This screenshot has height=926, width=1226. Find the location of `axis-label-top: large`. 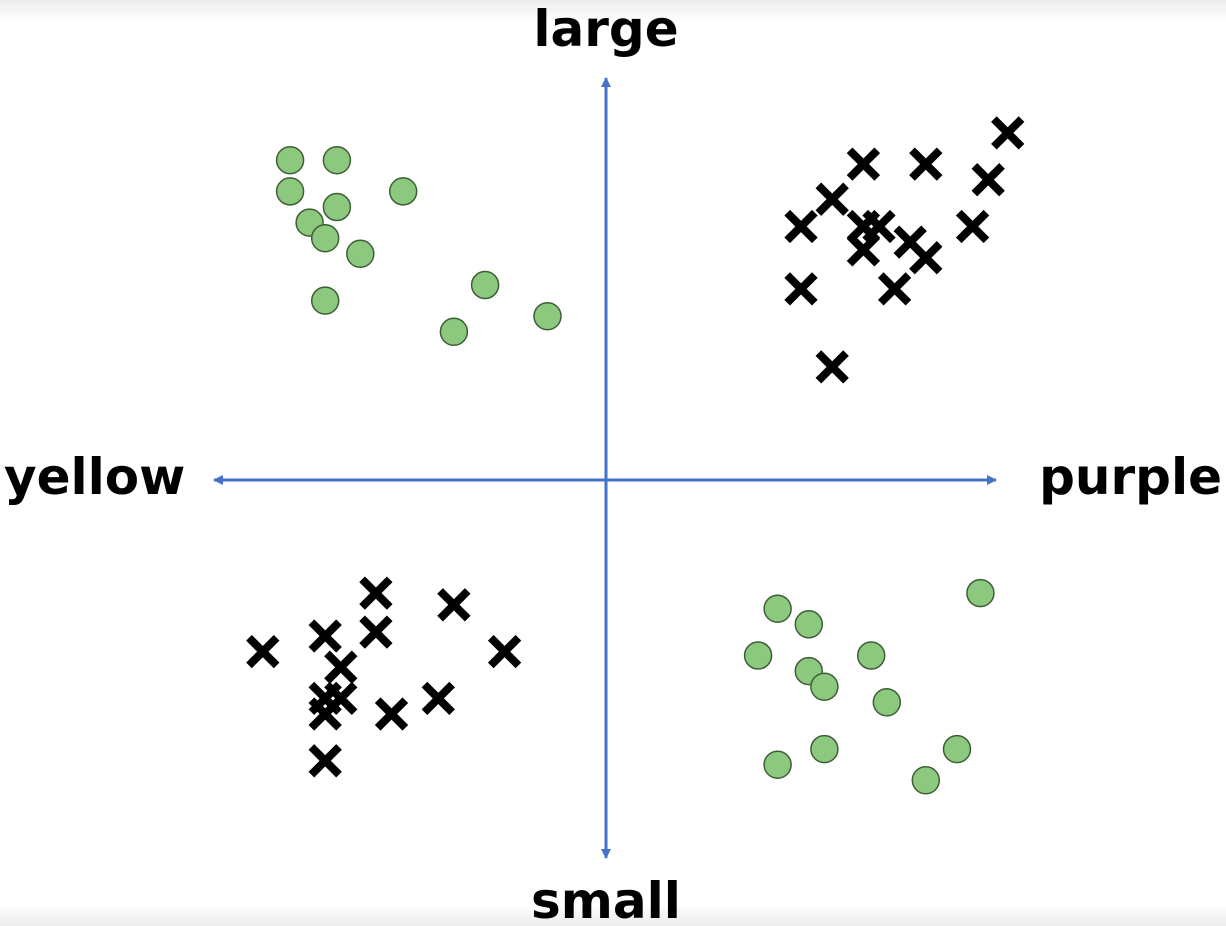

axis-label-top: large is located at coordinates (605, 29).